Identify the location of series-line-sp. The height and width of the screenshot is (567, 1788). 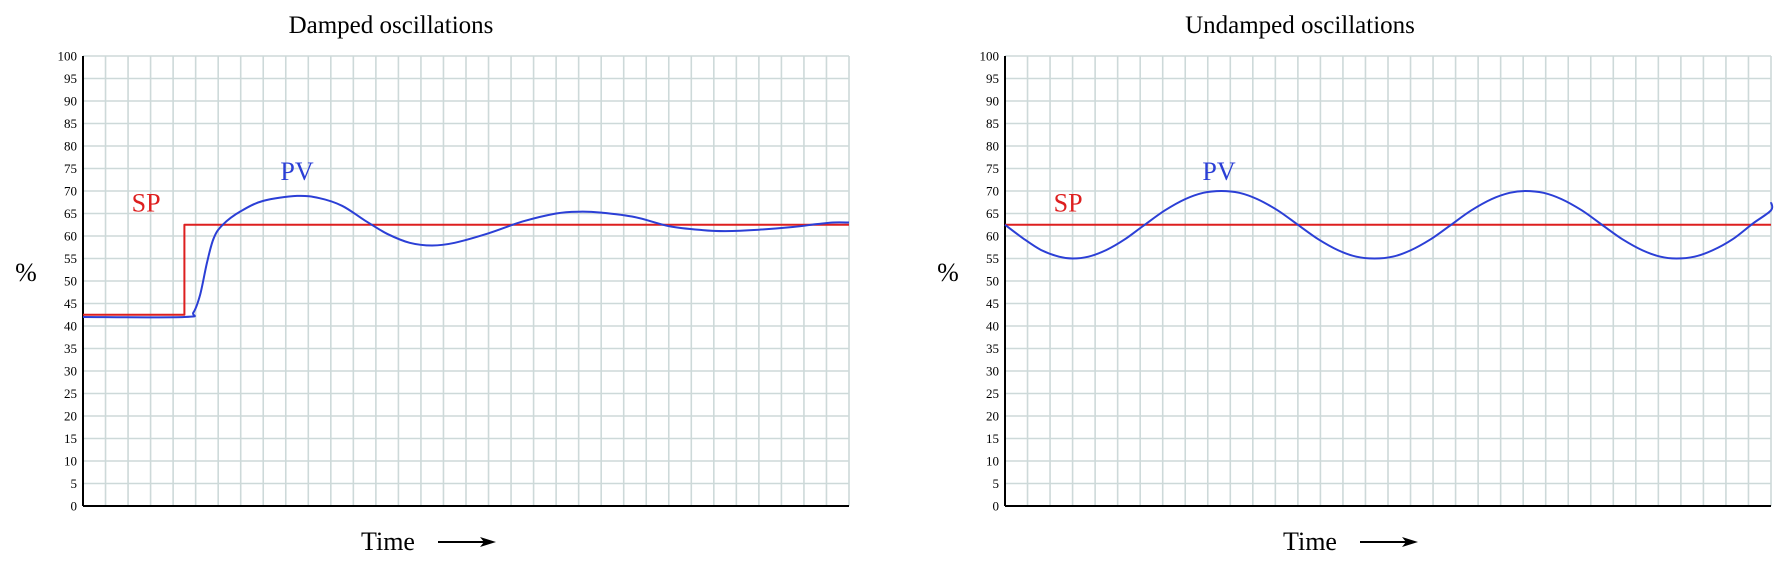
(466, 269).